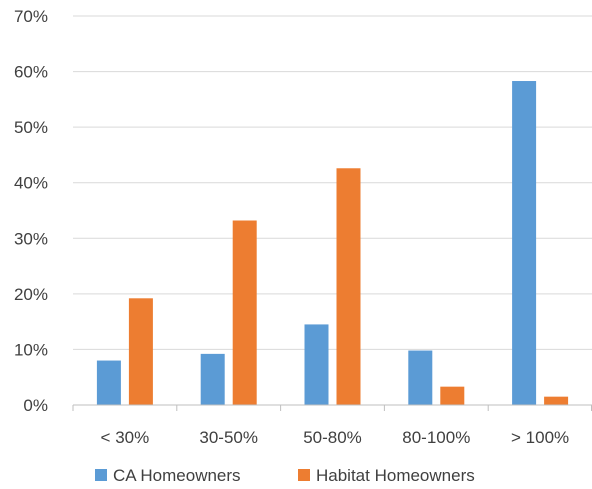  What do you see at coordinates (31, 238) in the screenshot?
I see `y-tick-label: 30%` at bounding box center [31, 238].